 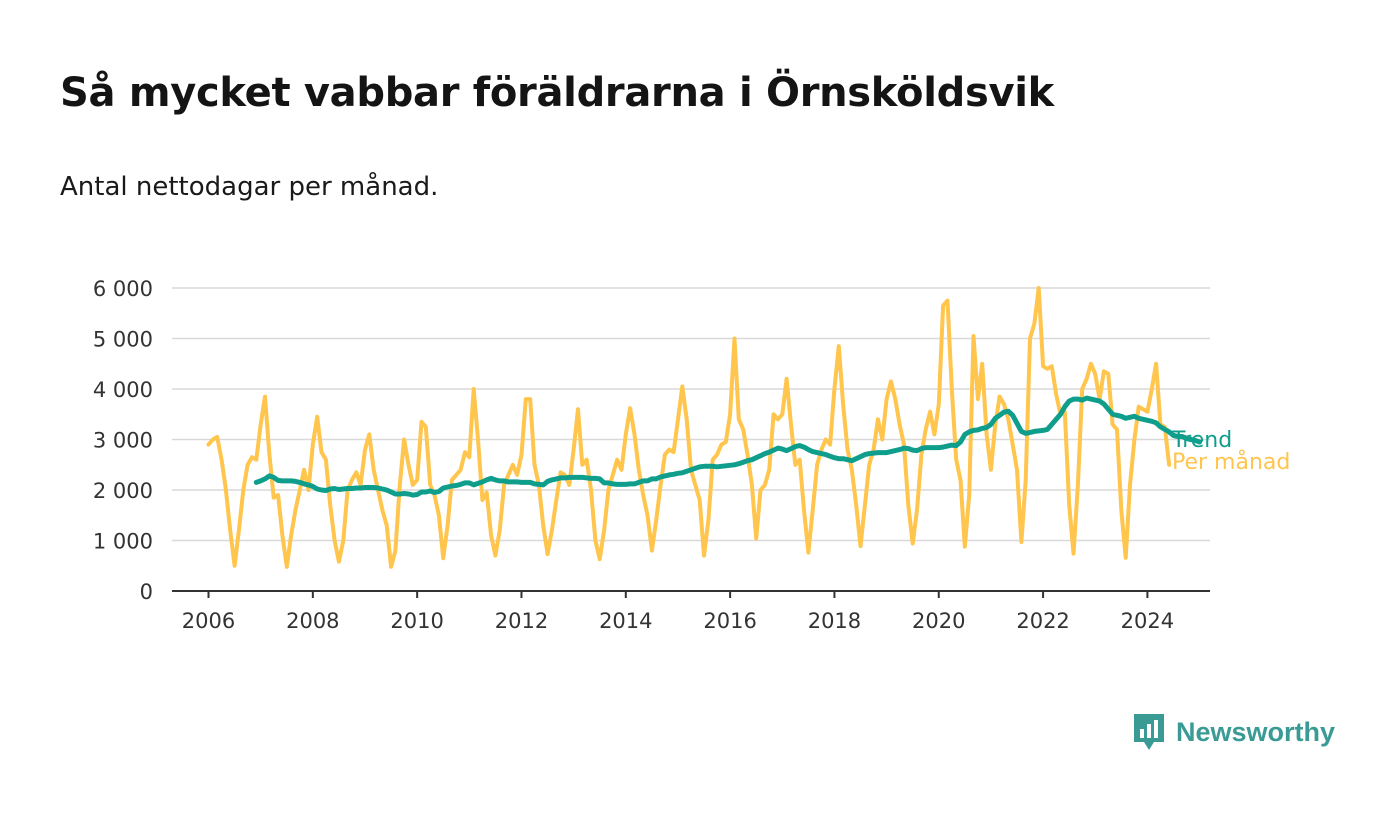 What do you see at coordinates (123, 340) in the screenshot?
I see `y-tick-label: 5 000` at bounding box center [123, 340].